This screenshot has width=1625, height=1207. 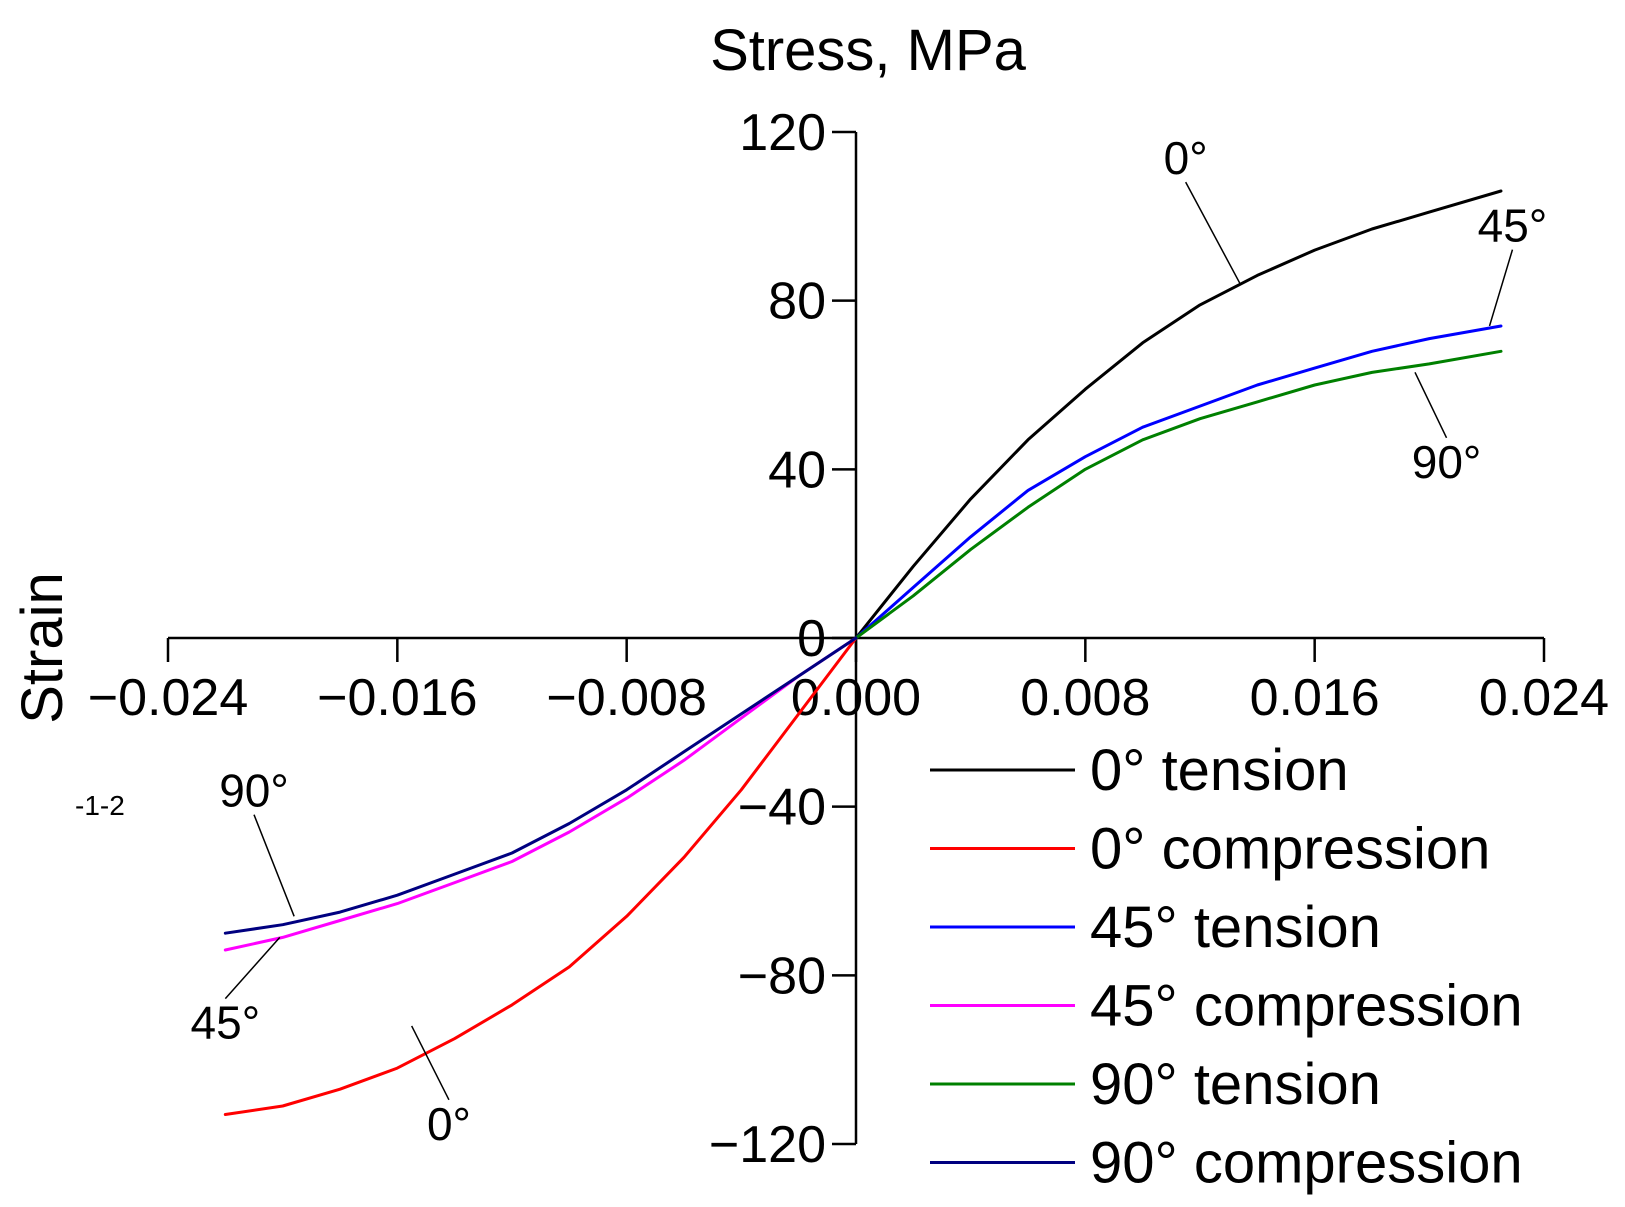 What do you see at coordinates (797, 470) in the screenshot?
I see `y-tick-label: 40` at bounding box center [797, 470].